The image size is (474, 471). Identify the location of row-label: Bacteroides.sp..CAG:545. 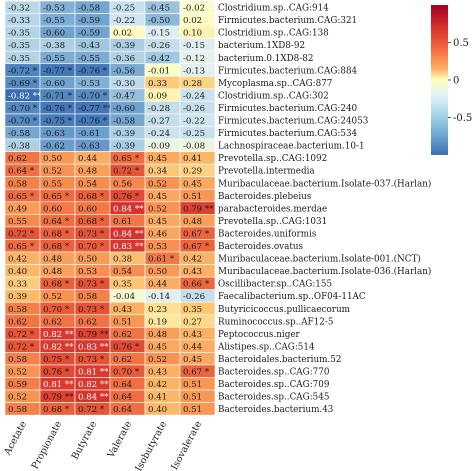
(273, 398).